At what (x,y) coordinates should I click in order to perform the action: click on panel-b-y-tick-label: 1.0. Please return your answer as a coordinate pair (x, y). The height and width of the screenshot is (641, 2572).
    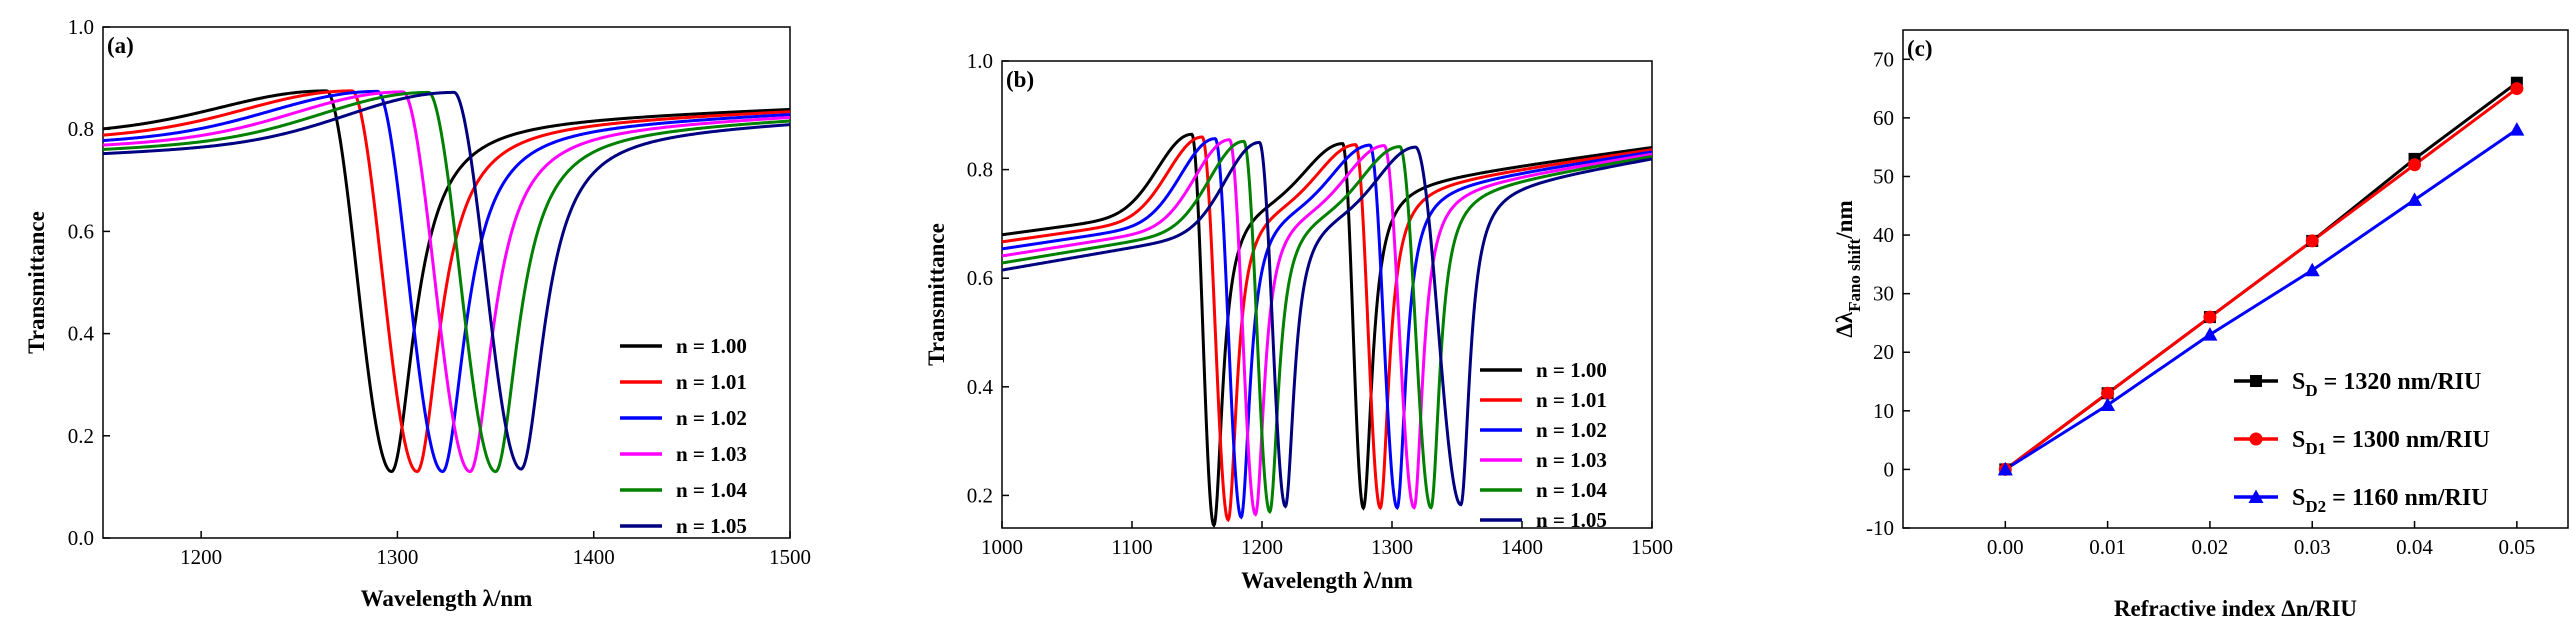
    Looking at the image, I should click on (980, 61).